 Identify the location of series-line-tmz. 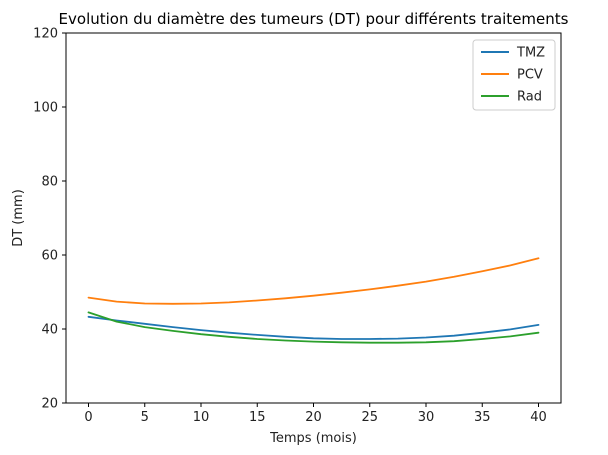
(313, 327).